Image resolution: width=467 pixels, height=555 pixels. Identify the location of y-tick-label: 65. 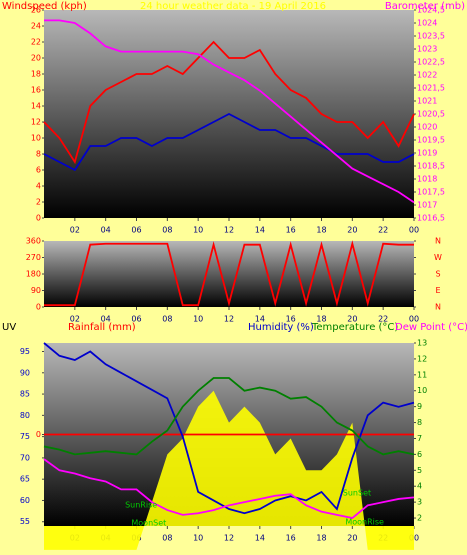
(25, 479).